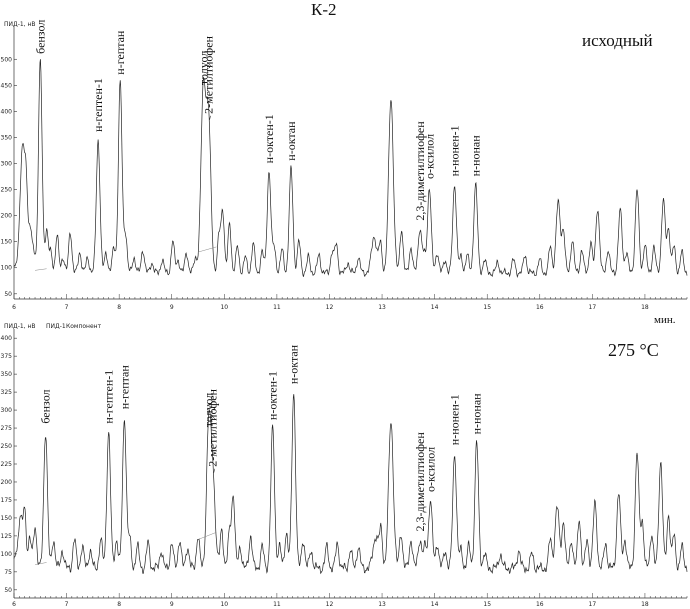 The width and height of the screenshot is (690, 609). Describe the element at coordinates (20, 326) in the screenshot. I see `panel2-ylabel: ПИД-1, нВ` at that location.